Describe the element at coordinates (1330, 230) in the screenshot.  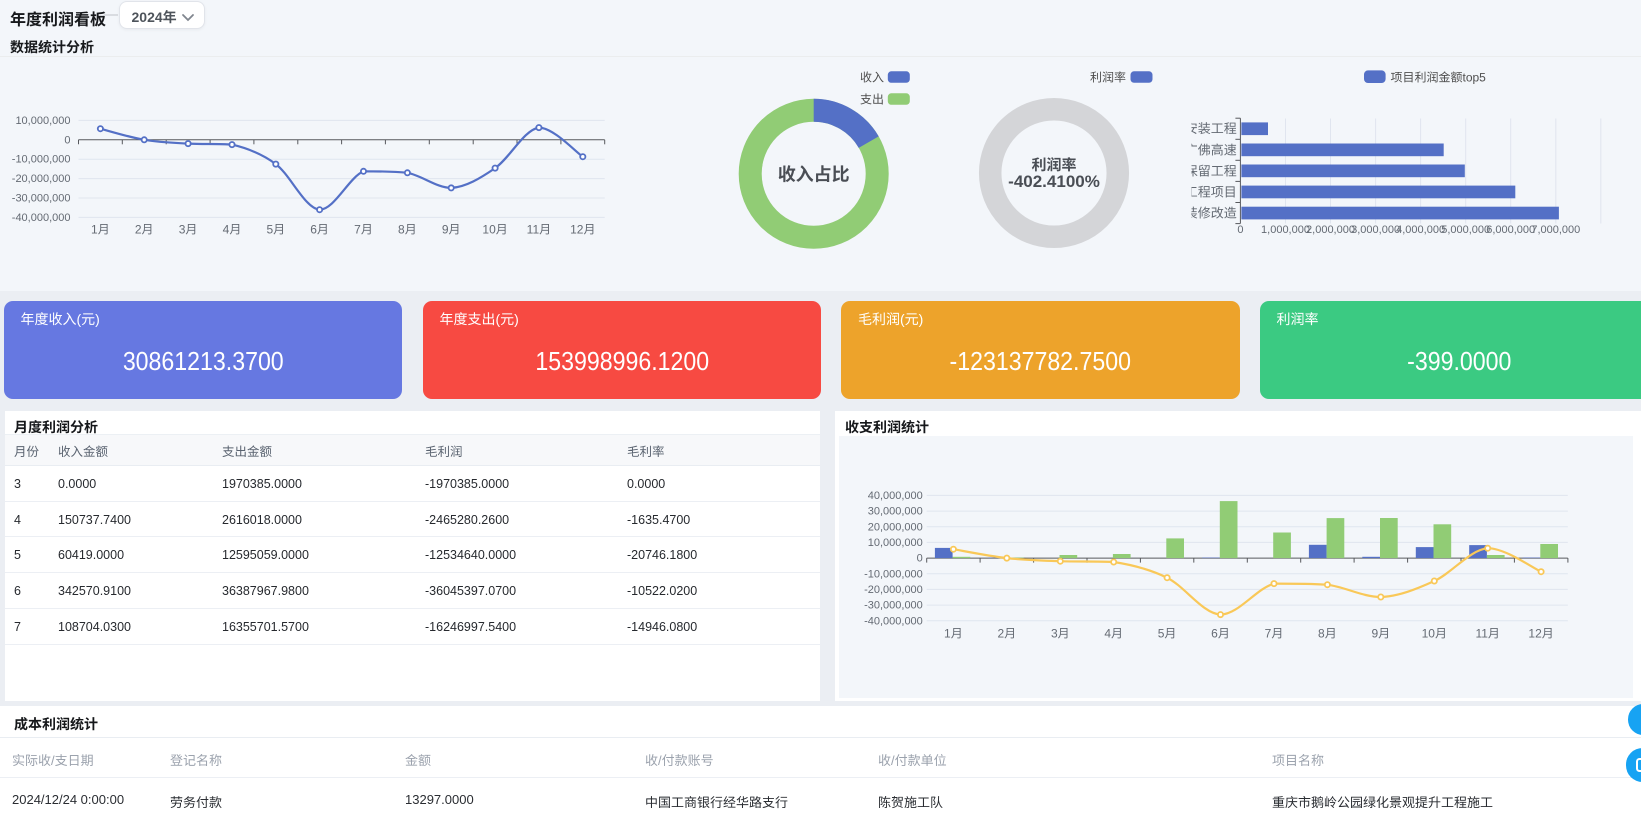
I see `svg-text: 2,000,000` at that location.